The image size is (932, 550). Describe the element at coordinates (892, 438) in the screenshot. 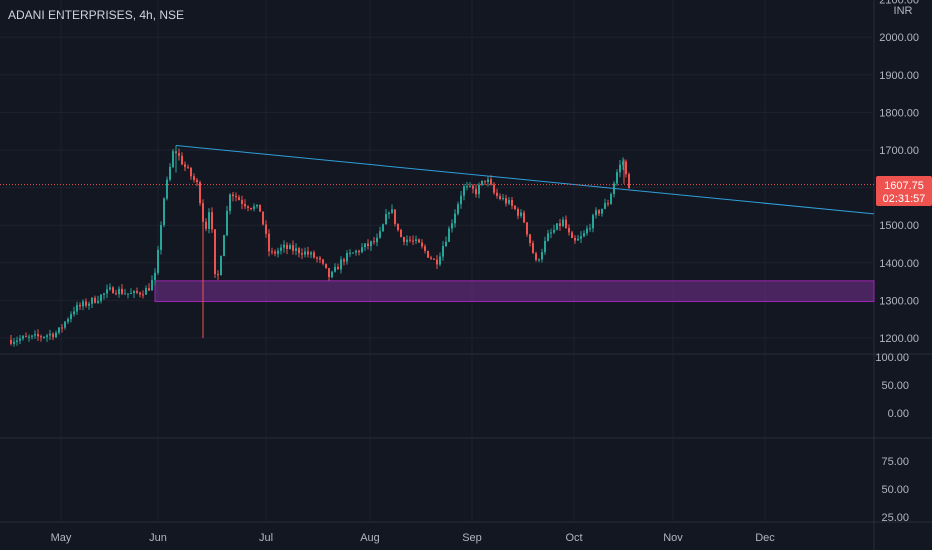

I see `indicator-axes: 100.00 50.00 0.00 75.00 50.00 25.00` at that location.